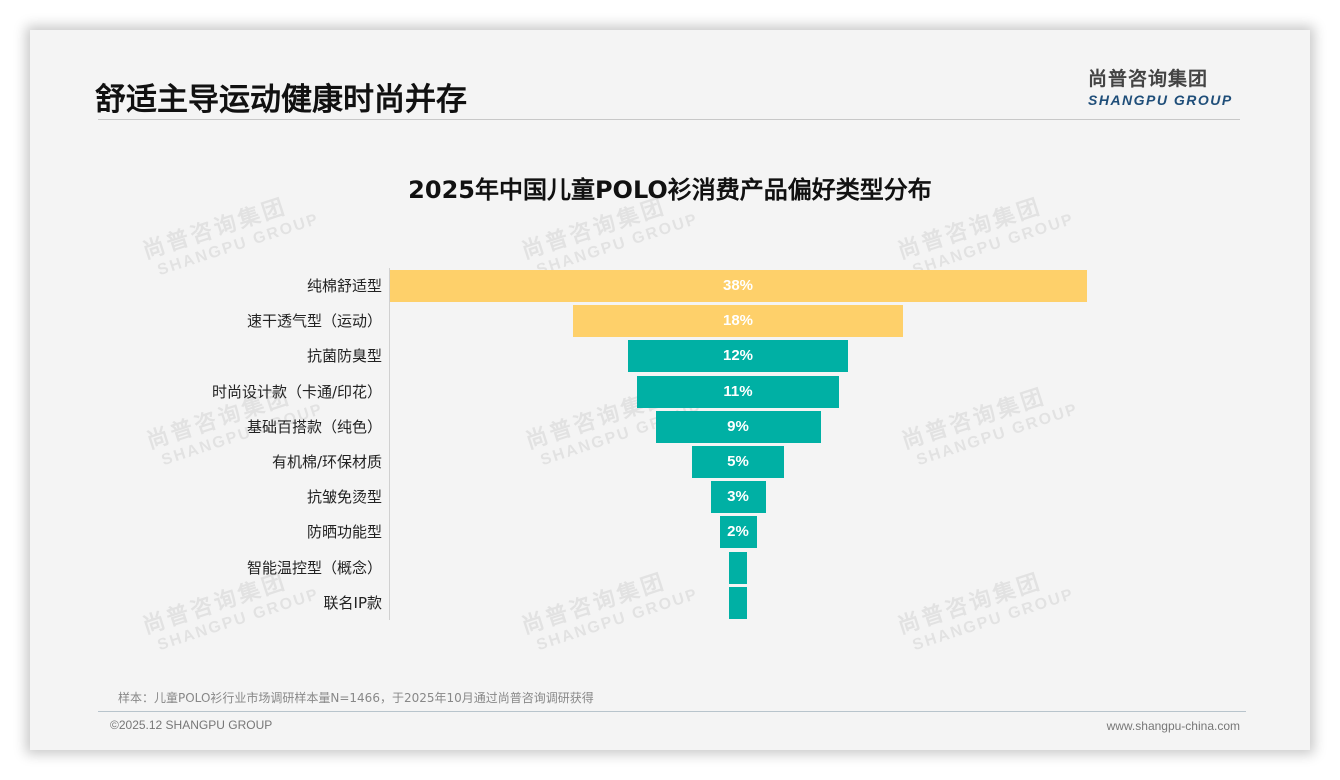  What do you see at coordinates (344, 356) in the screenshot?
I see `category-label: 抗菌防臭型` at bounding box center [344, 356].